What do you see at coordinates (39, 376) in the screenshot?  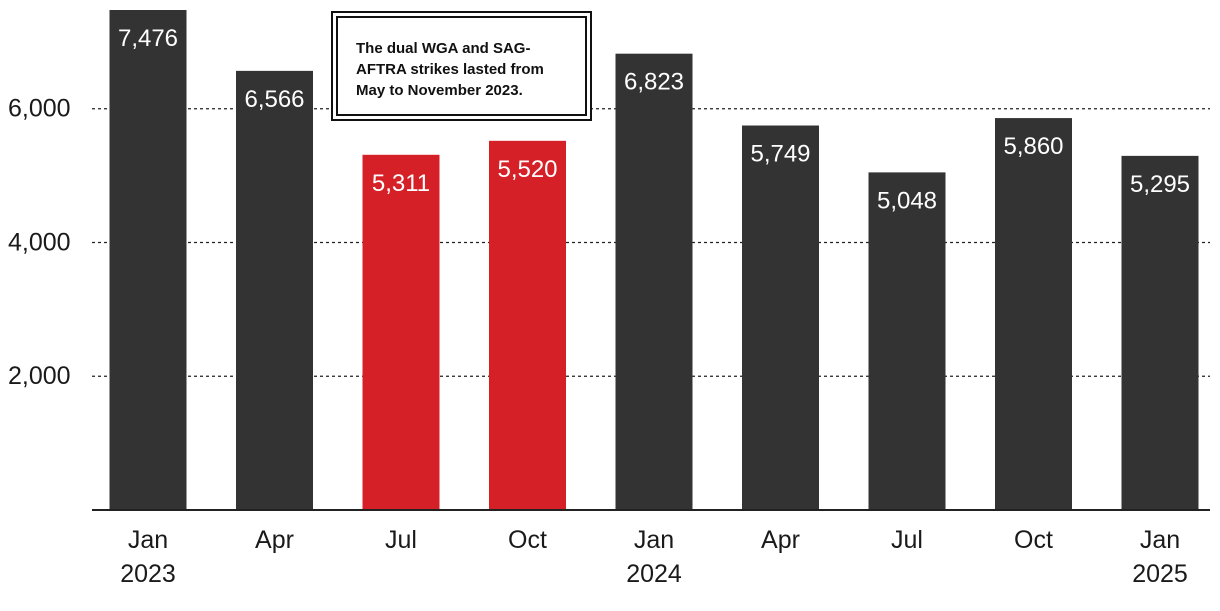 I see `y-tick-label: 2,000` at bounding box center [39, 376].